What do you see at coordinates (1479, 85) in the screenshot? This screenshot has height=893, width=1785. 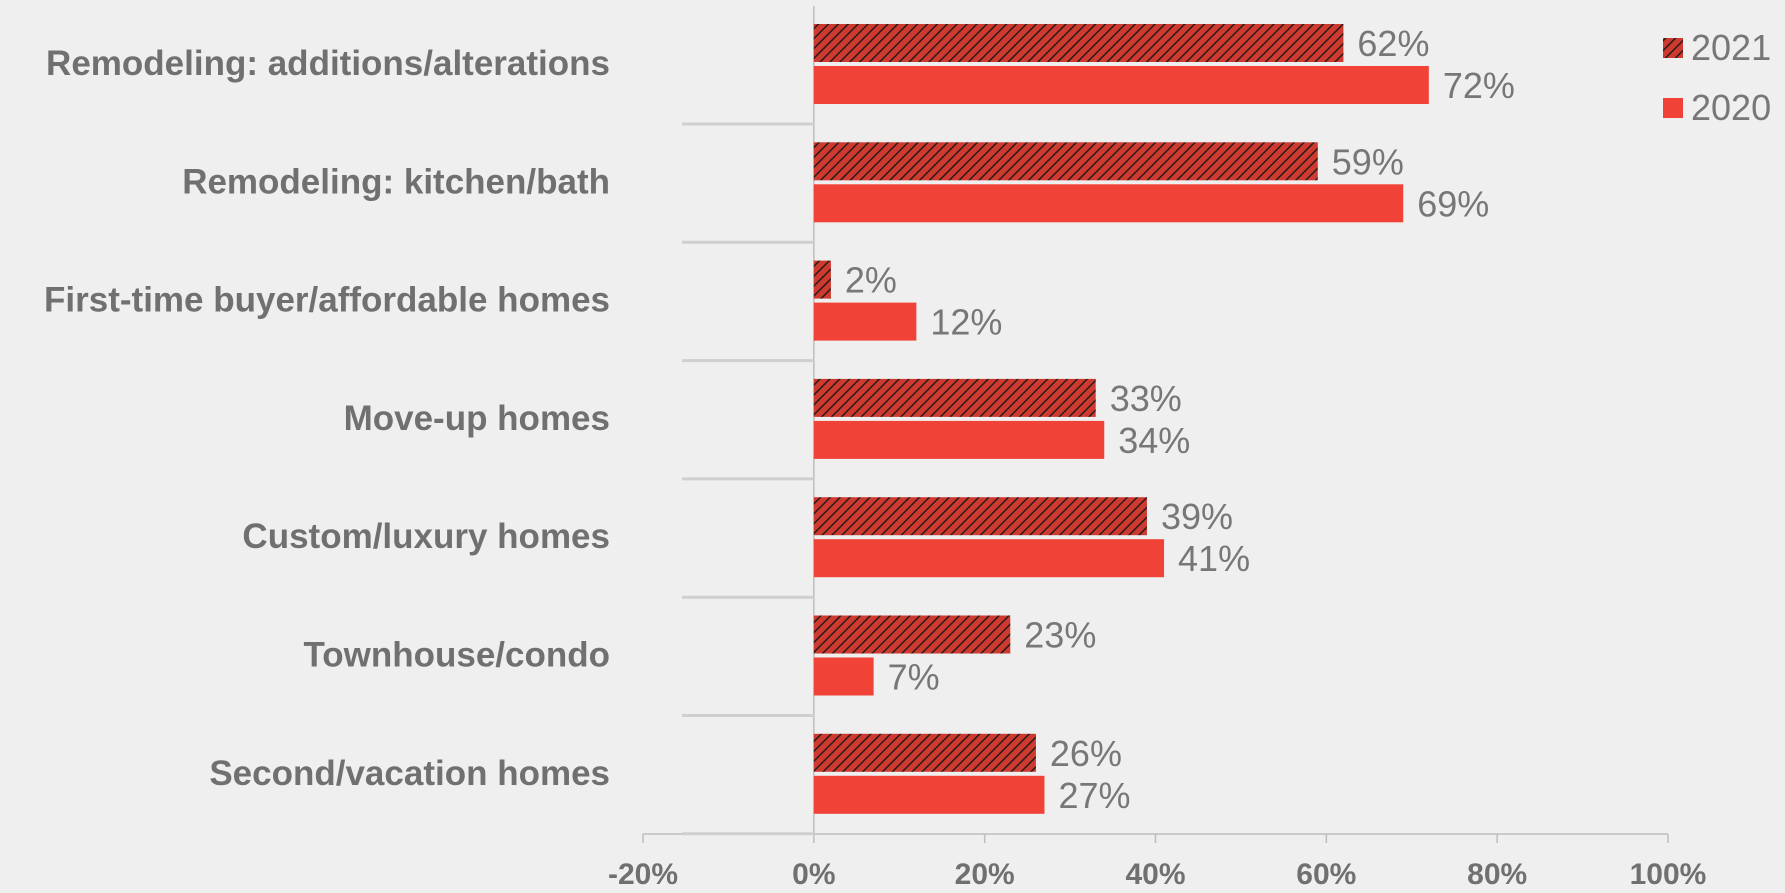 I see `data-label-2020: 72%` at bounding box center [1479, 85].